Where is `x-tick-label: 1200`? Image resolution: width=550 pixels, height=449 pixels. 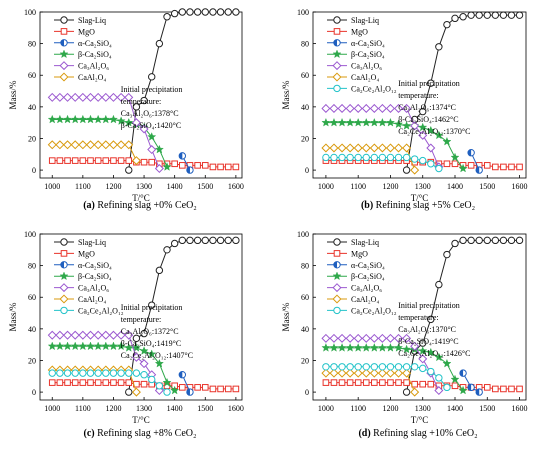
x-tick-label: 1200 is located at coordinates (390, 186).